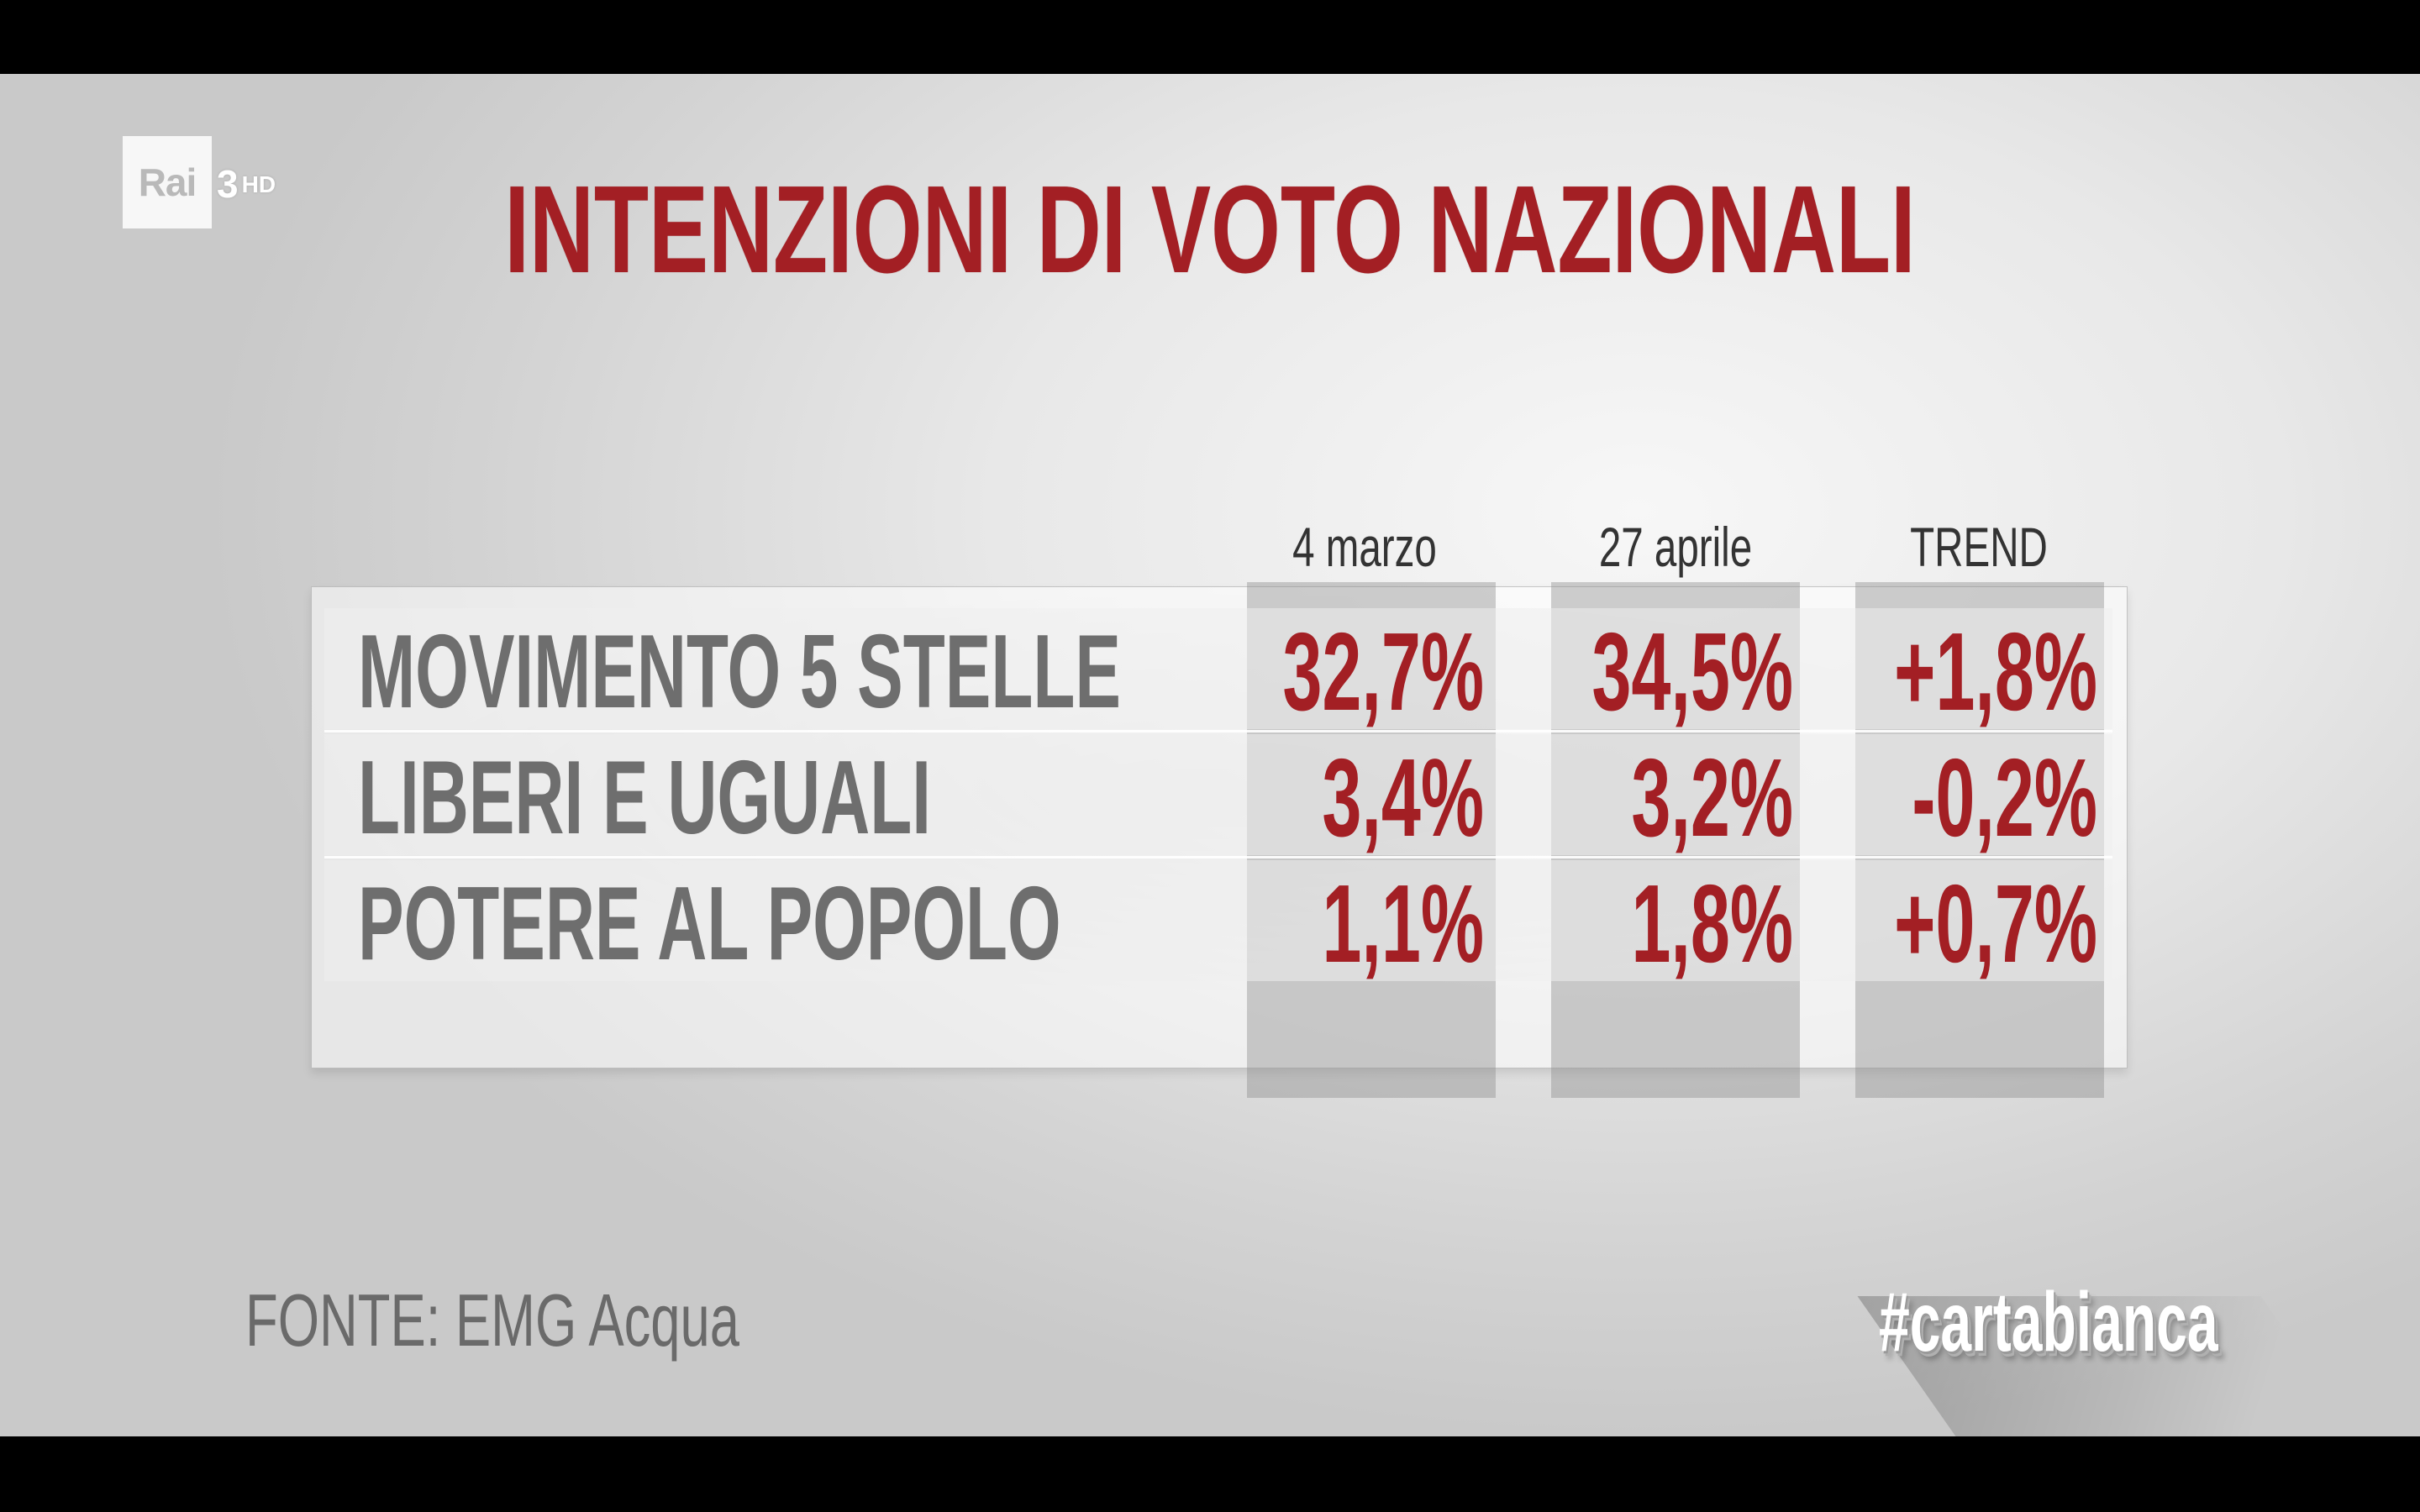  I want to click on letterbox-top, so click(1210, 37).